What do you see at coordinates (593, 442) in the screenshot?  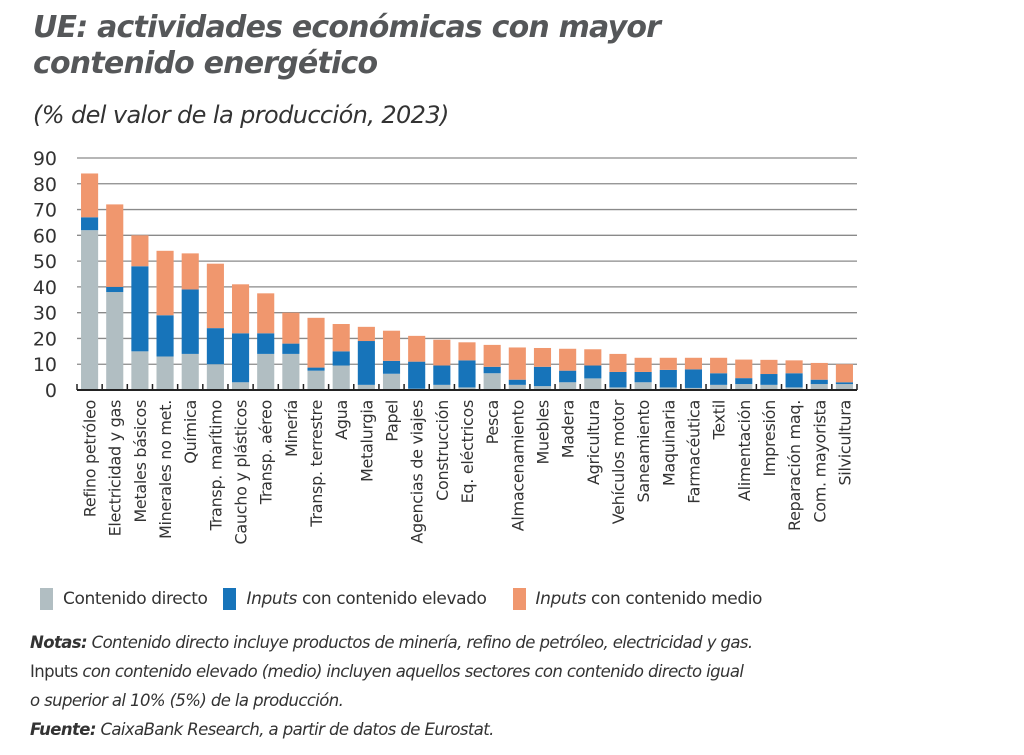 I see `x-tick-label: Agricultura` at bounding box center [593, 442].